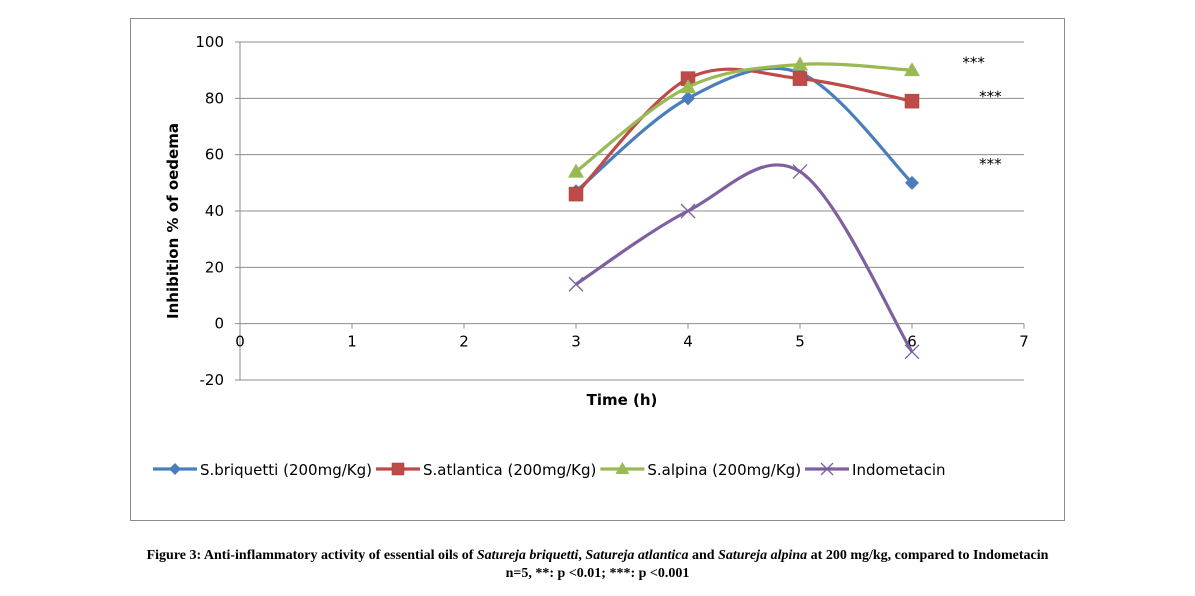  I want to click on x-tick-label: 3, so click(576, 342).